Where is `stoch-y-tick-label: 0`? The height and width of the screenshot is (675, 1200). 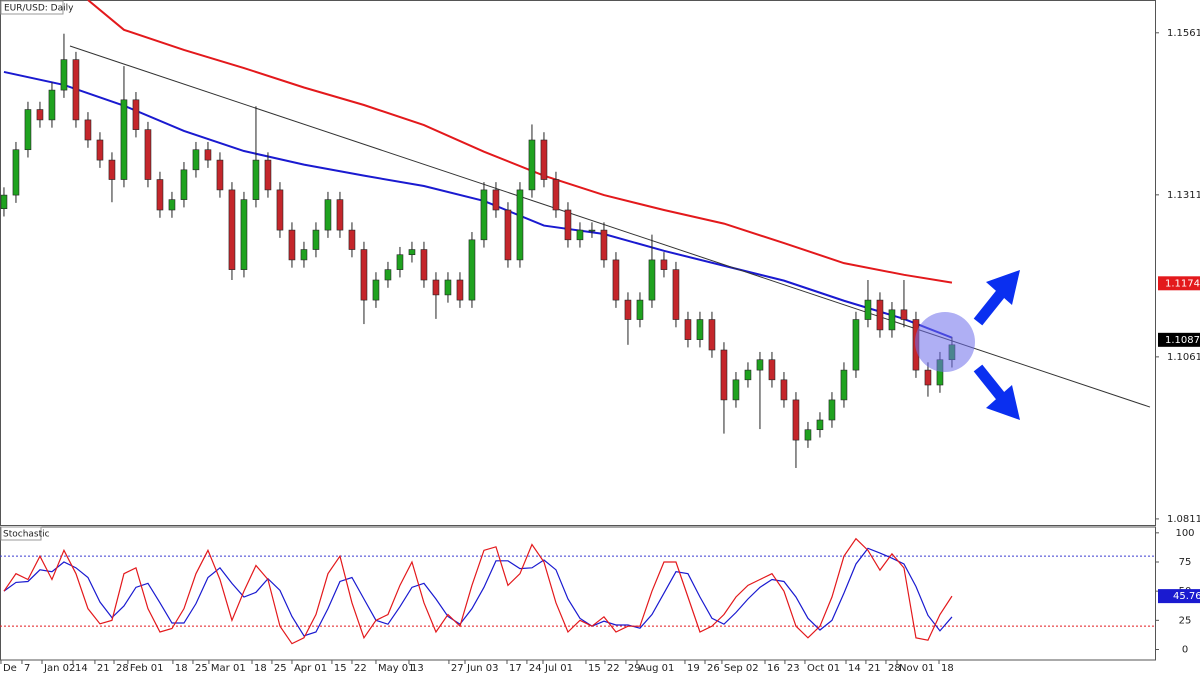 stoch-y-tick-label: 0 is located at coordinates (1185, 650).